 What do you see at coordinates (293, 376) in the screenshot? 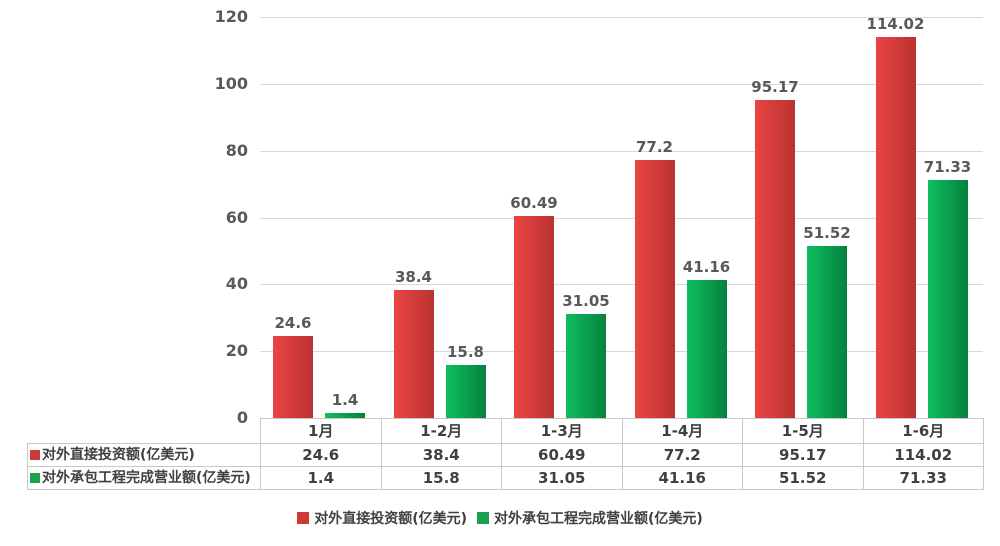
I see `bar-series1-1月` at bounding box center [293, 376].